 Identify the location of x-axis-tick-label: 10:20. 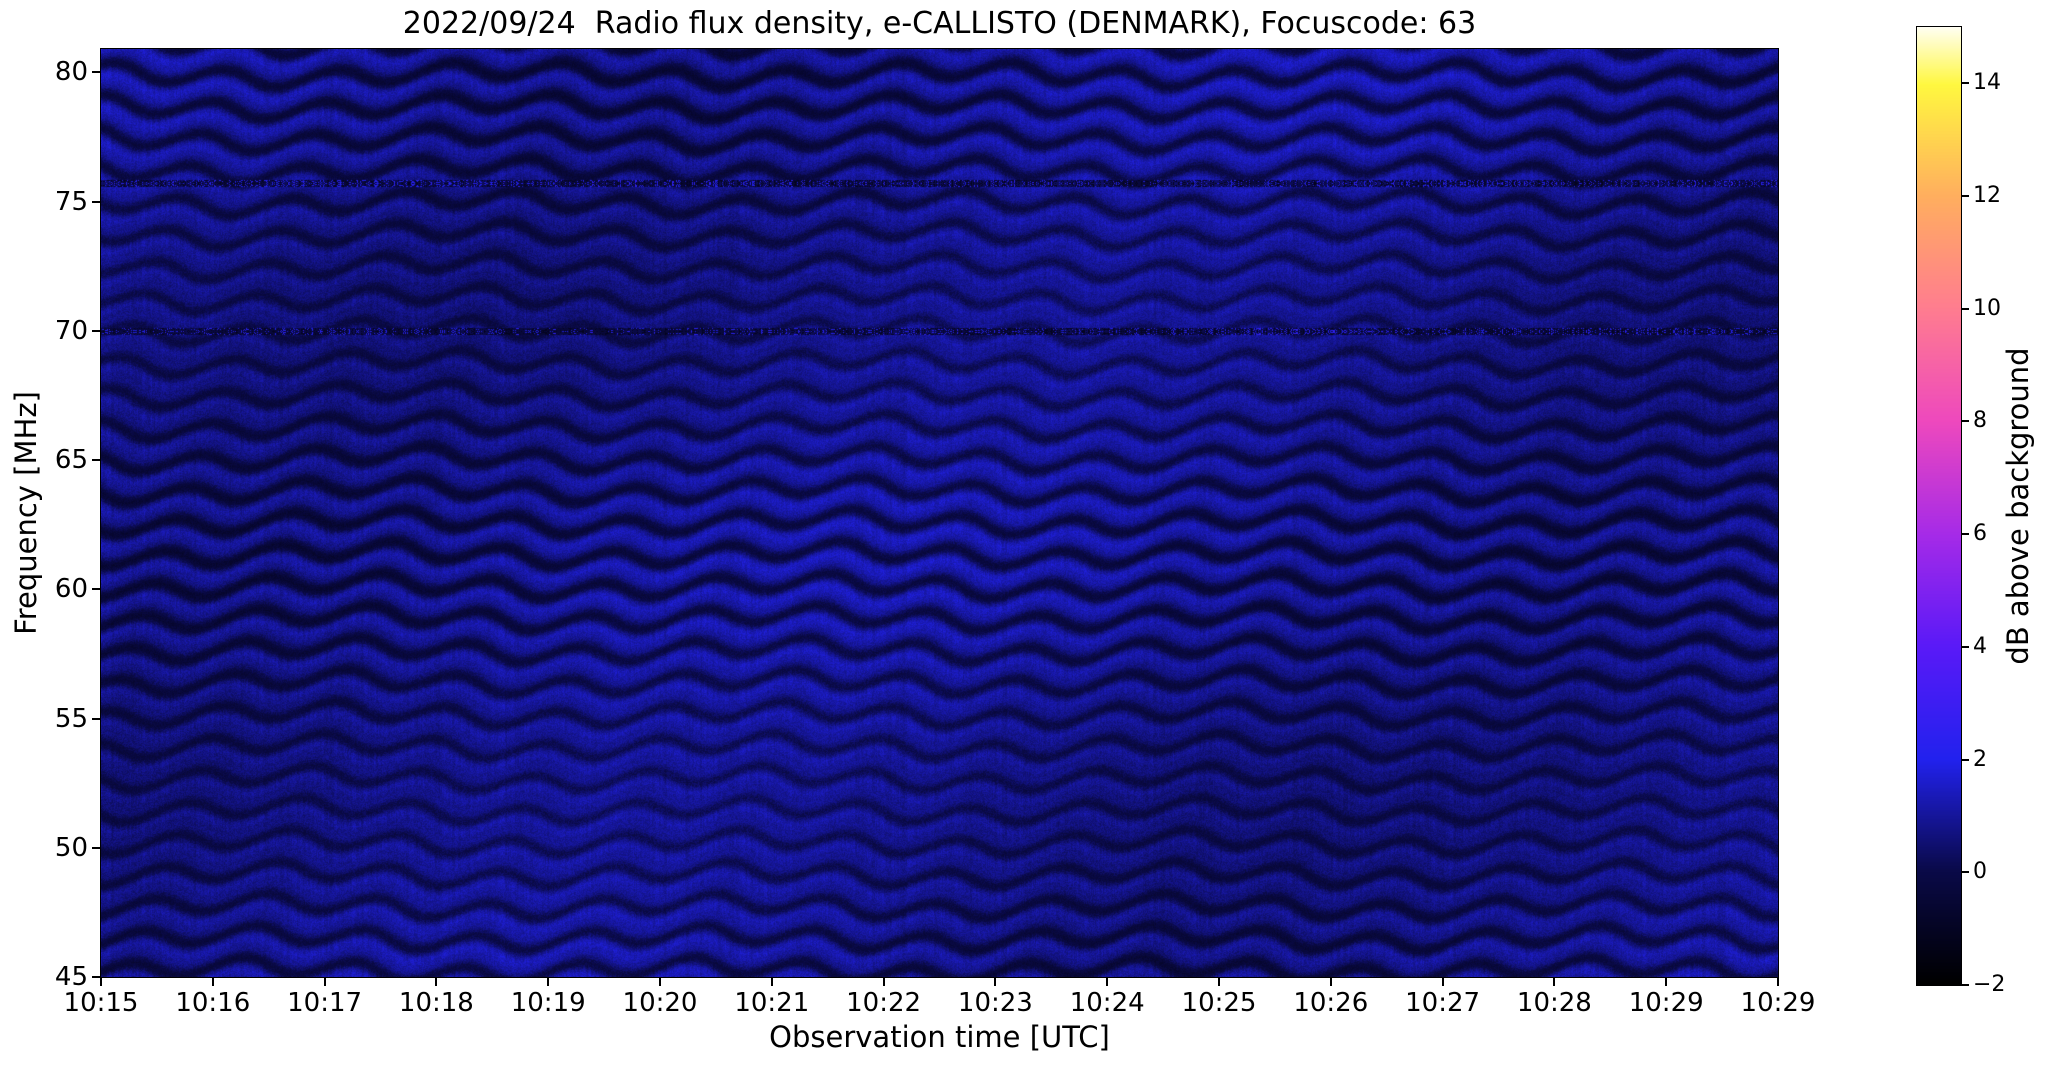
(660, 1003).